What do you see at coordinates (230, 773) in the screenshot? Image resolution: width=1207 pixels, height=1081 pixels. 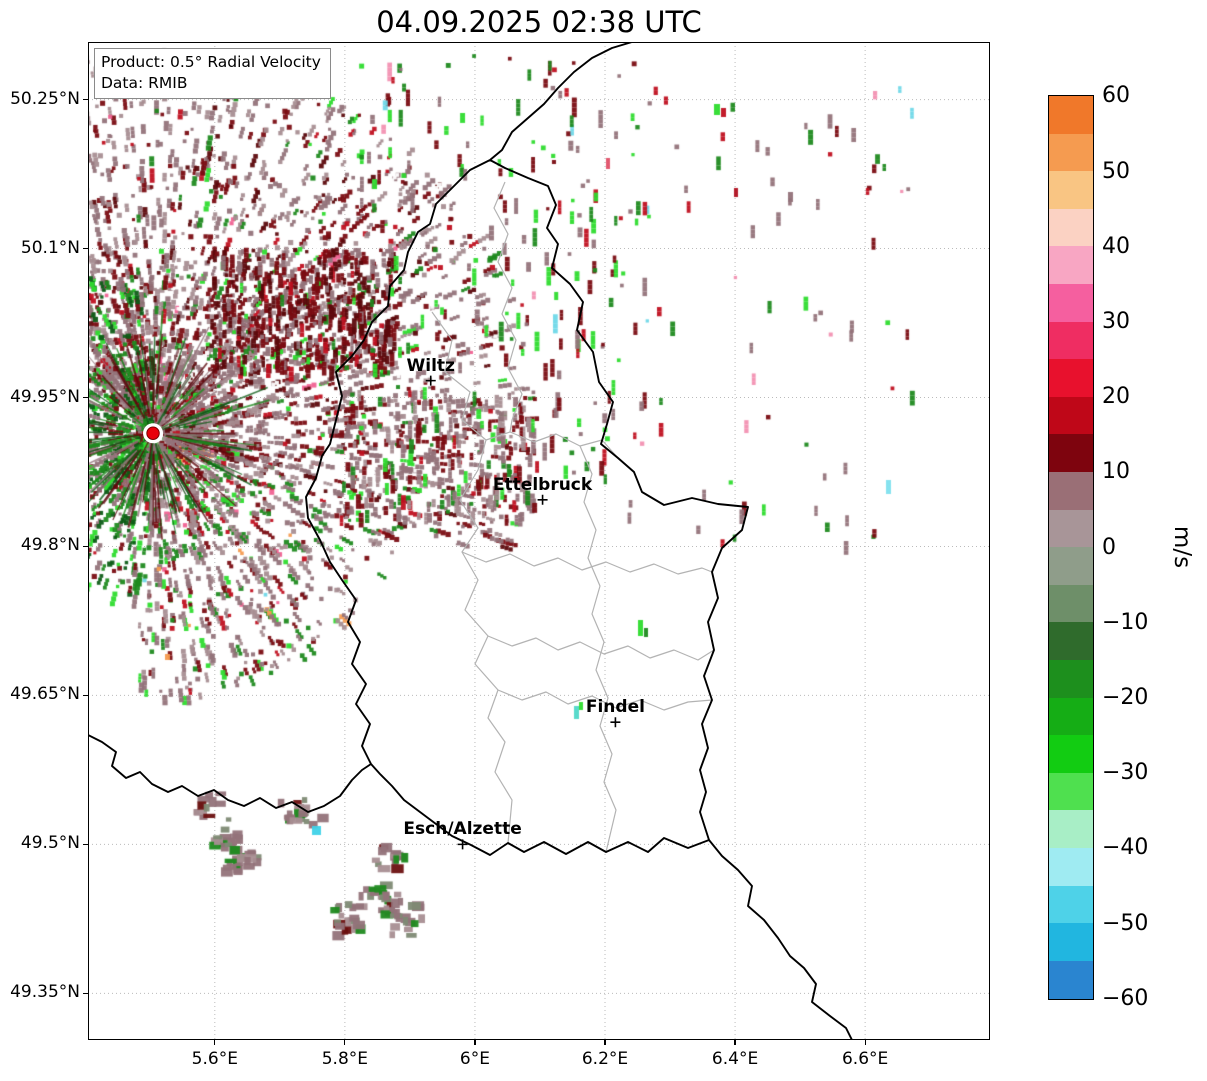 I see `country-border-path-southwest` at bounding box center [230, 773].